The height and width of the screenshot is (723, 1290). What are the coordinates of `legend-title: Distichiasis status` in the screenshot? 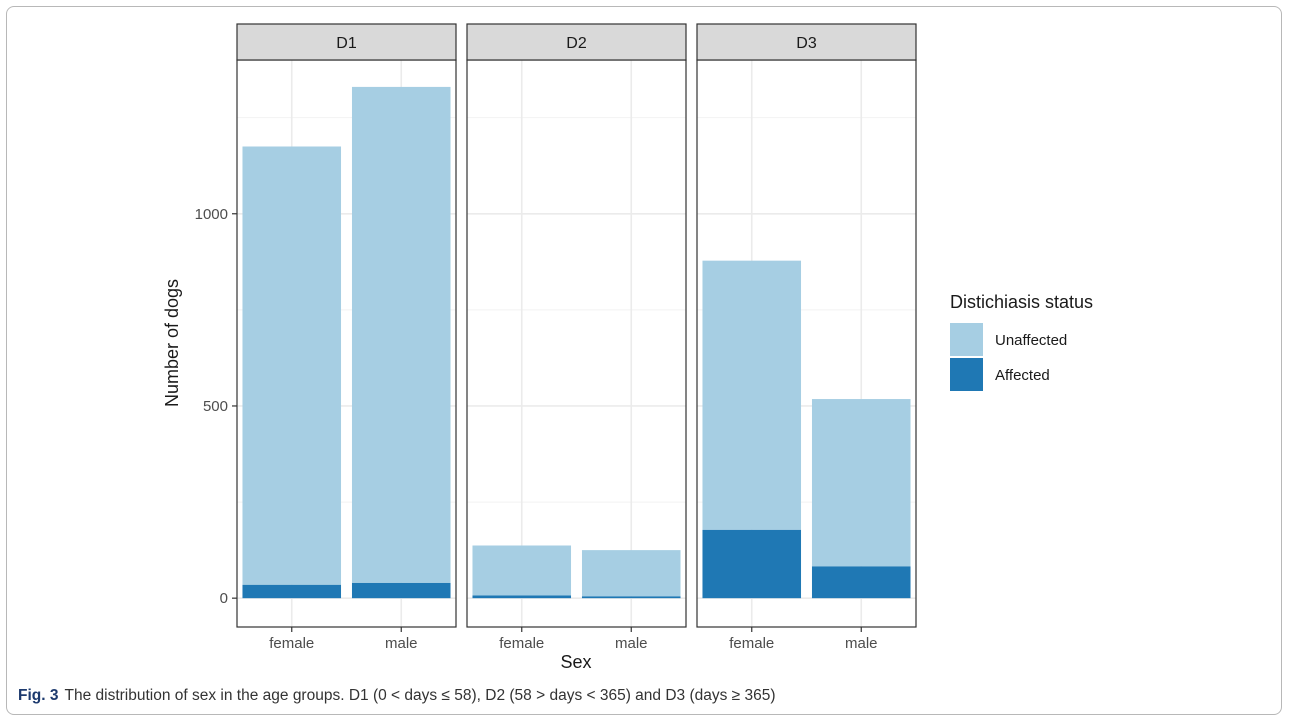 It's located at (1021, 302).